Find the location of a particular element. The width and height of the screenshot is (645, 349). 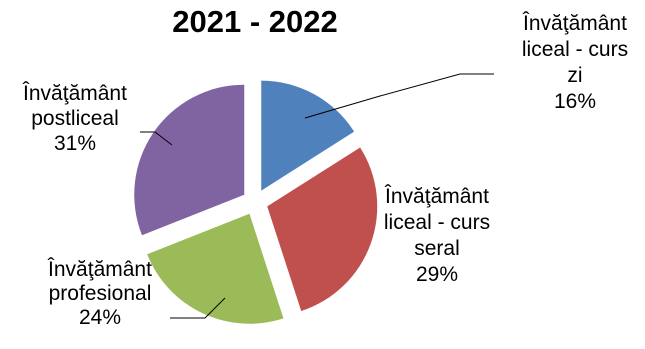

data-label-line: zi is located at coordinates (574, 75).